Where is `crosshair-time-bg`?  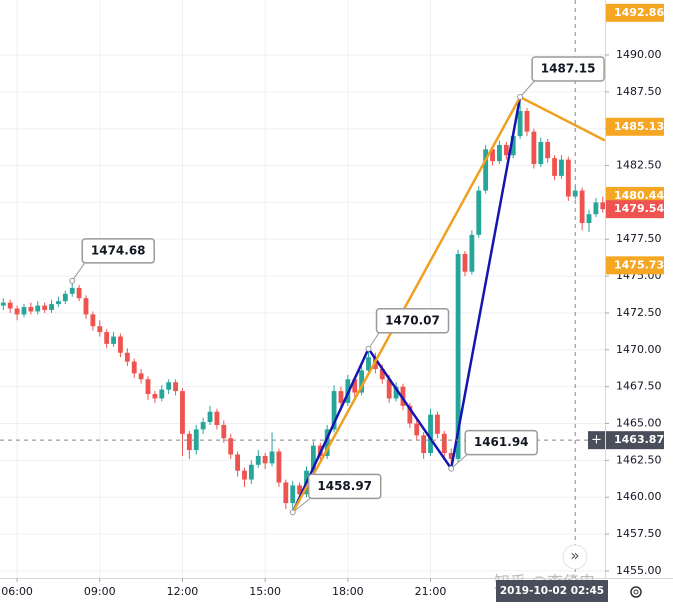 crosshair-time-bg is located at coordinates (552, 591).